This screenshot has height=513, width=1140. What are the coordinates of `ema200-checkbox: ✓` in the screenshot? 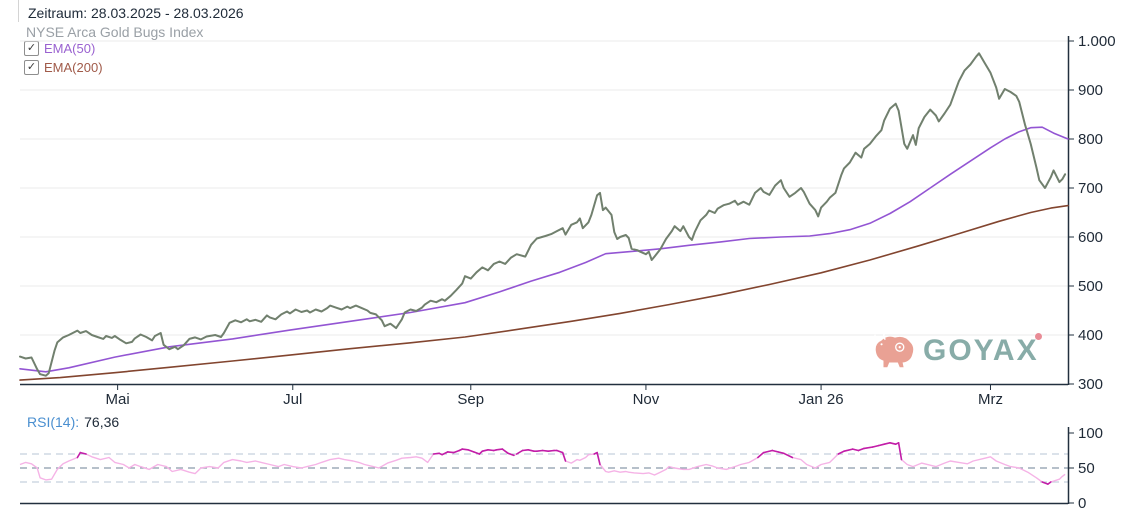 It's located at (31, 67).